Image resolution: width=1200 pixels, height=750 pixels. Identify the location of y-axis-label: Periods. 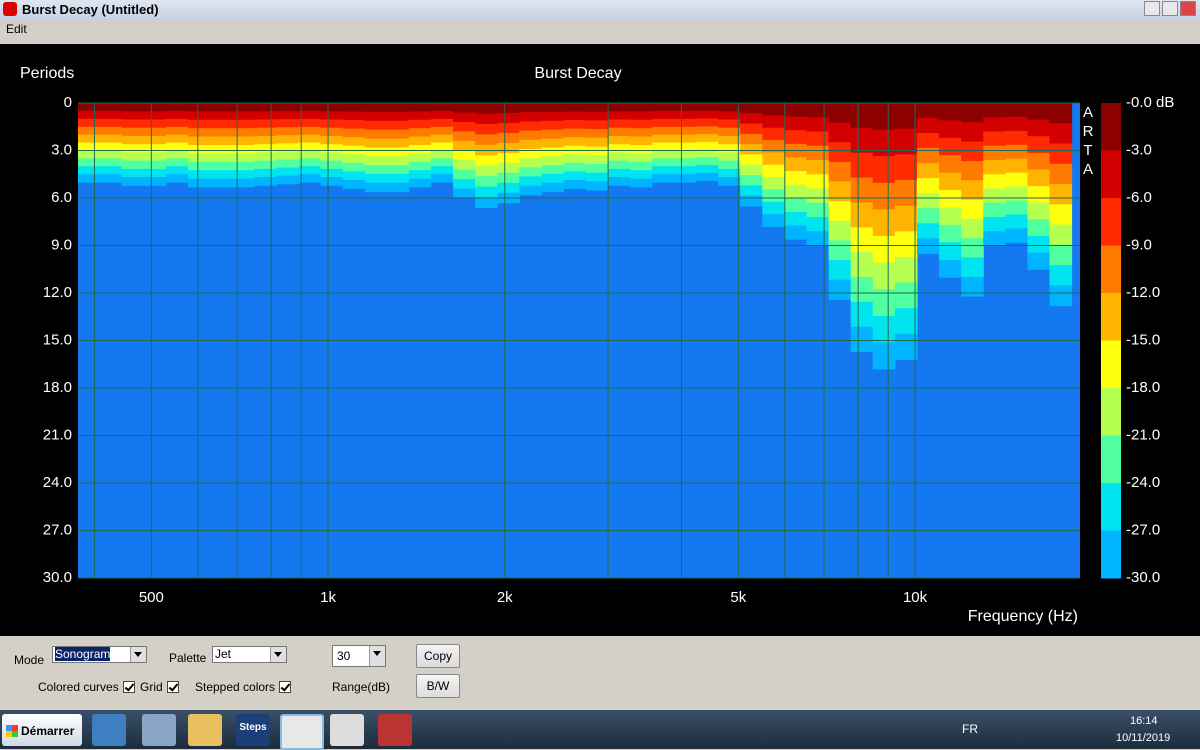
(47, 73).